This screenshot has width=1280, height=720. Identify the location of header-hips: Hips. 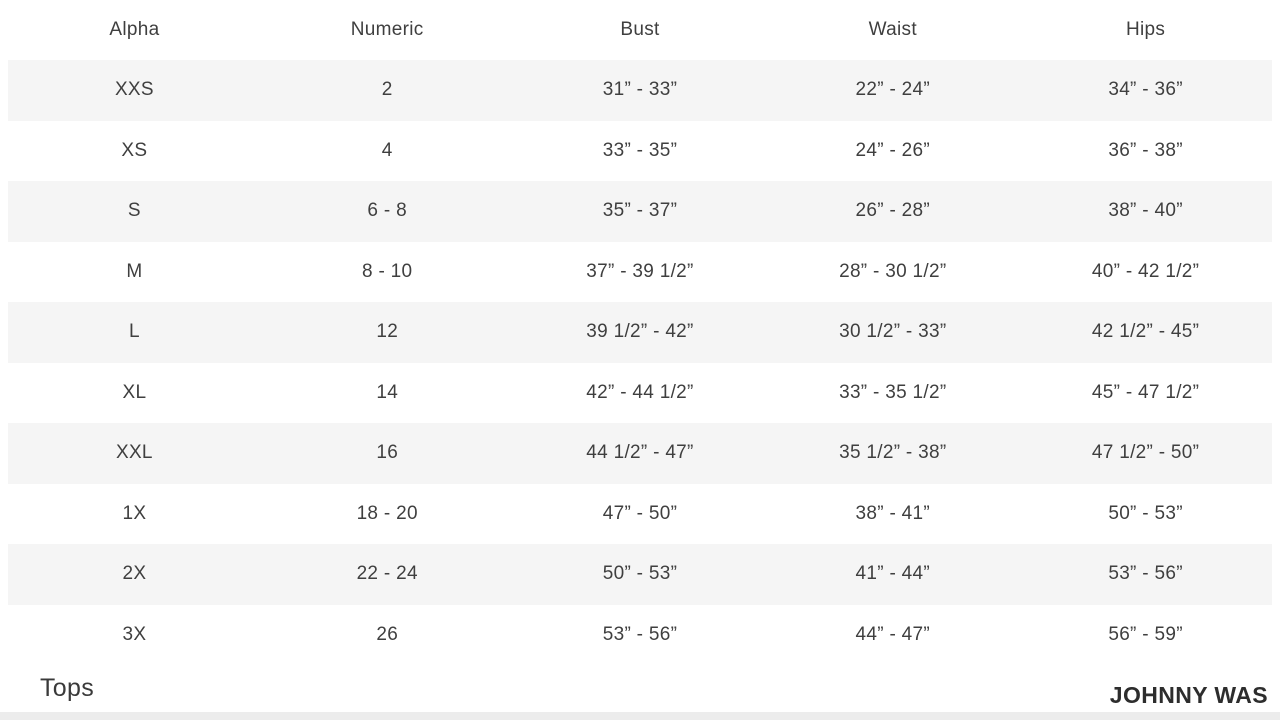
(1145, 29).